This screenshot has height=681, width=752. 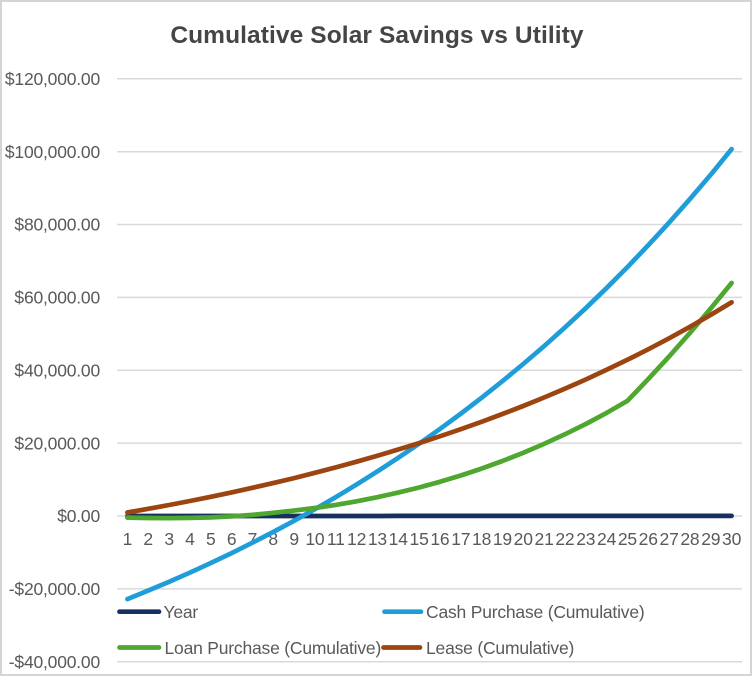 I want to click on svg-text: 28, so click(x=689, y=539).